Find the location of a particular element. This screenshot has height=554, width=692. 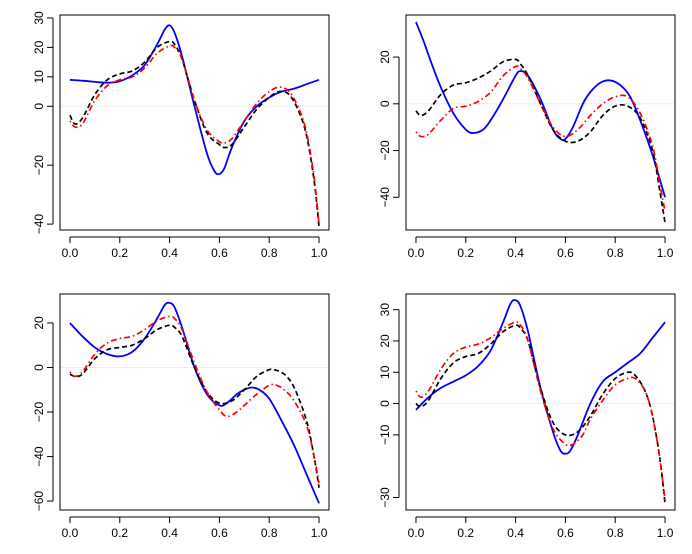

y-axis: −30 −10 0 10 20 30 is located at coordinates (389, 405).